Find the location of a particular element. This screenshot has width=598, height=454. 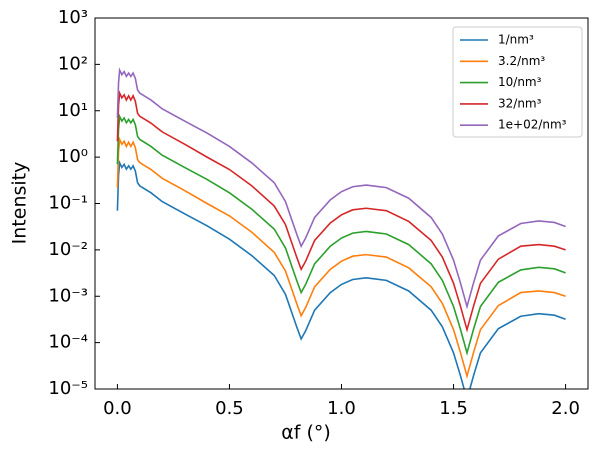

y-tick-label: 10⁰ is located at coordinates (73, 156).